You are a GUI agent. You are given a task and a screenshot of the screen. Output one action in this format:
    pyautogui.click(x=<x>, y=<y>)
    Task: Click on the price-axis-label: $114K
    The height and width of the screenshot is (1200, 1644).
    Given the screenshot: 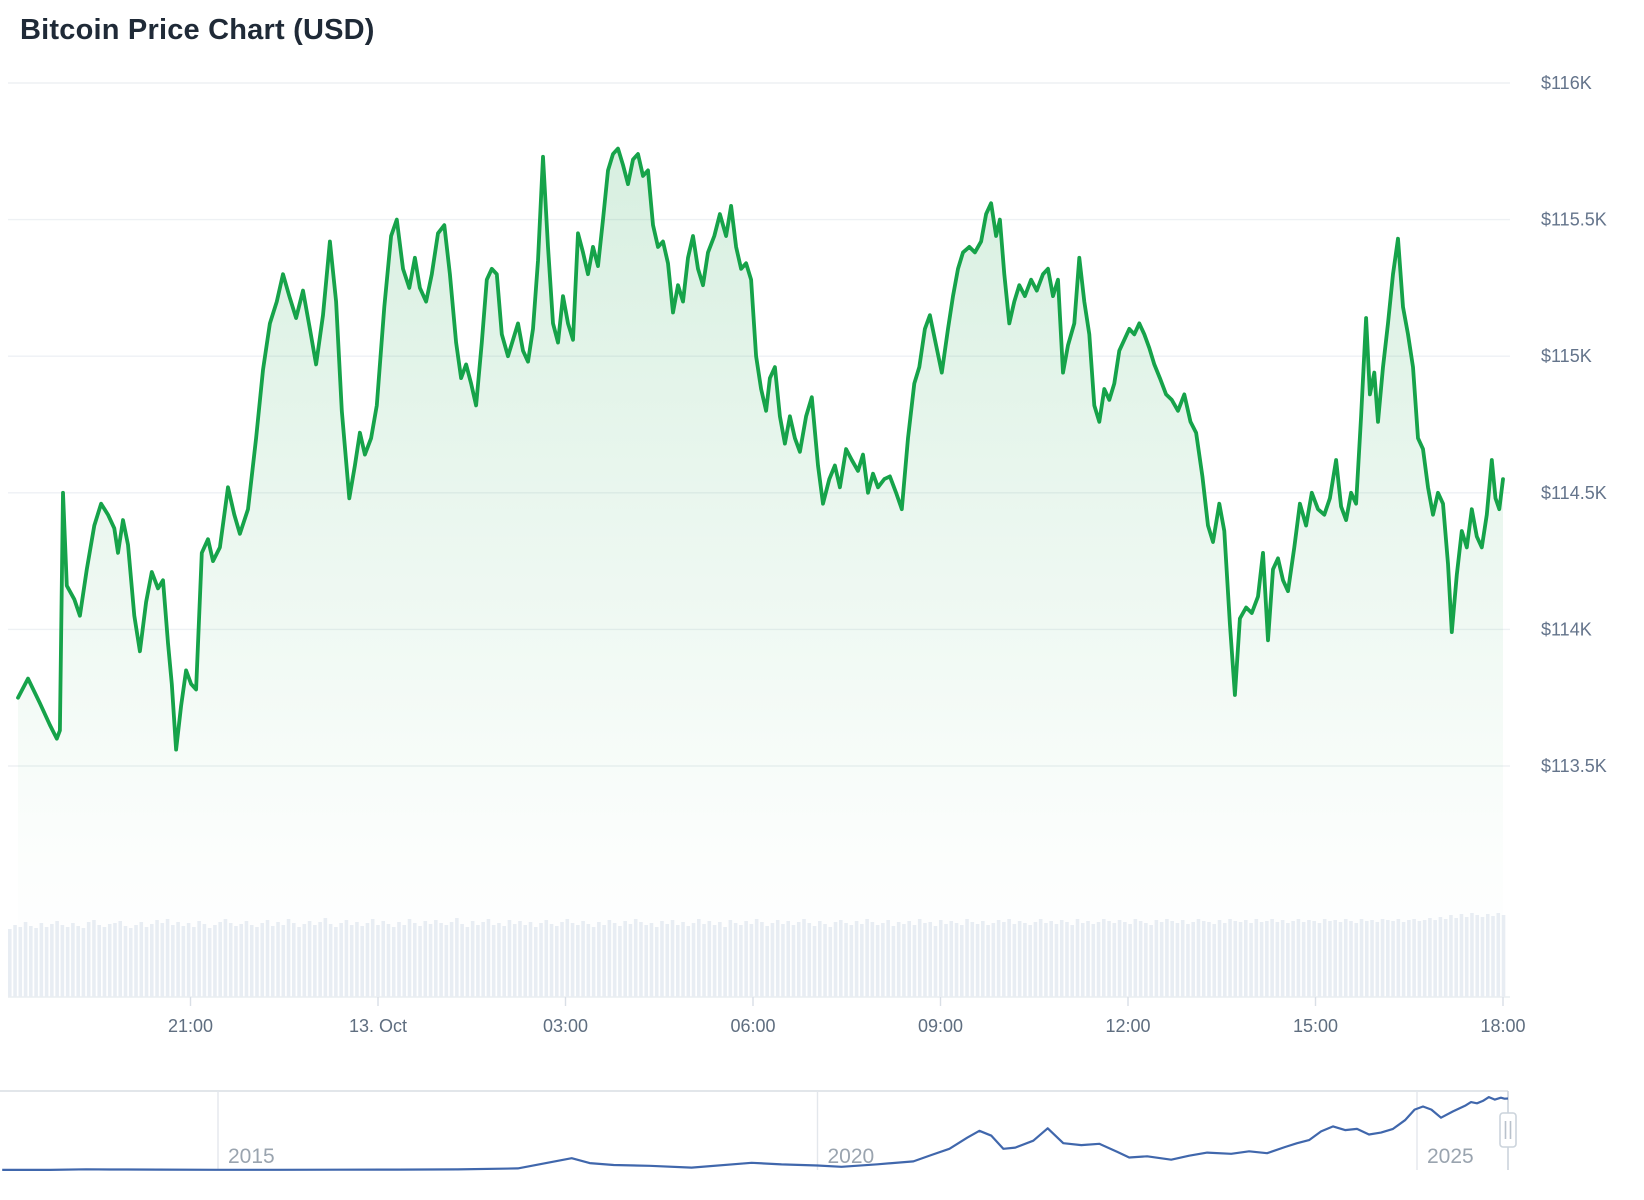 What is the action you would take?
    pyautogui.click(x=1566, y=629)
    